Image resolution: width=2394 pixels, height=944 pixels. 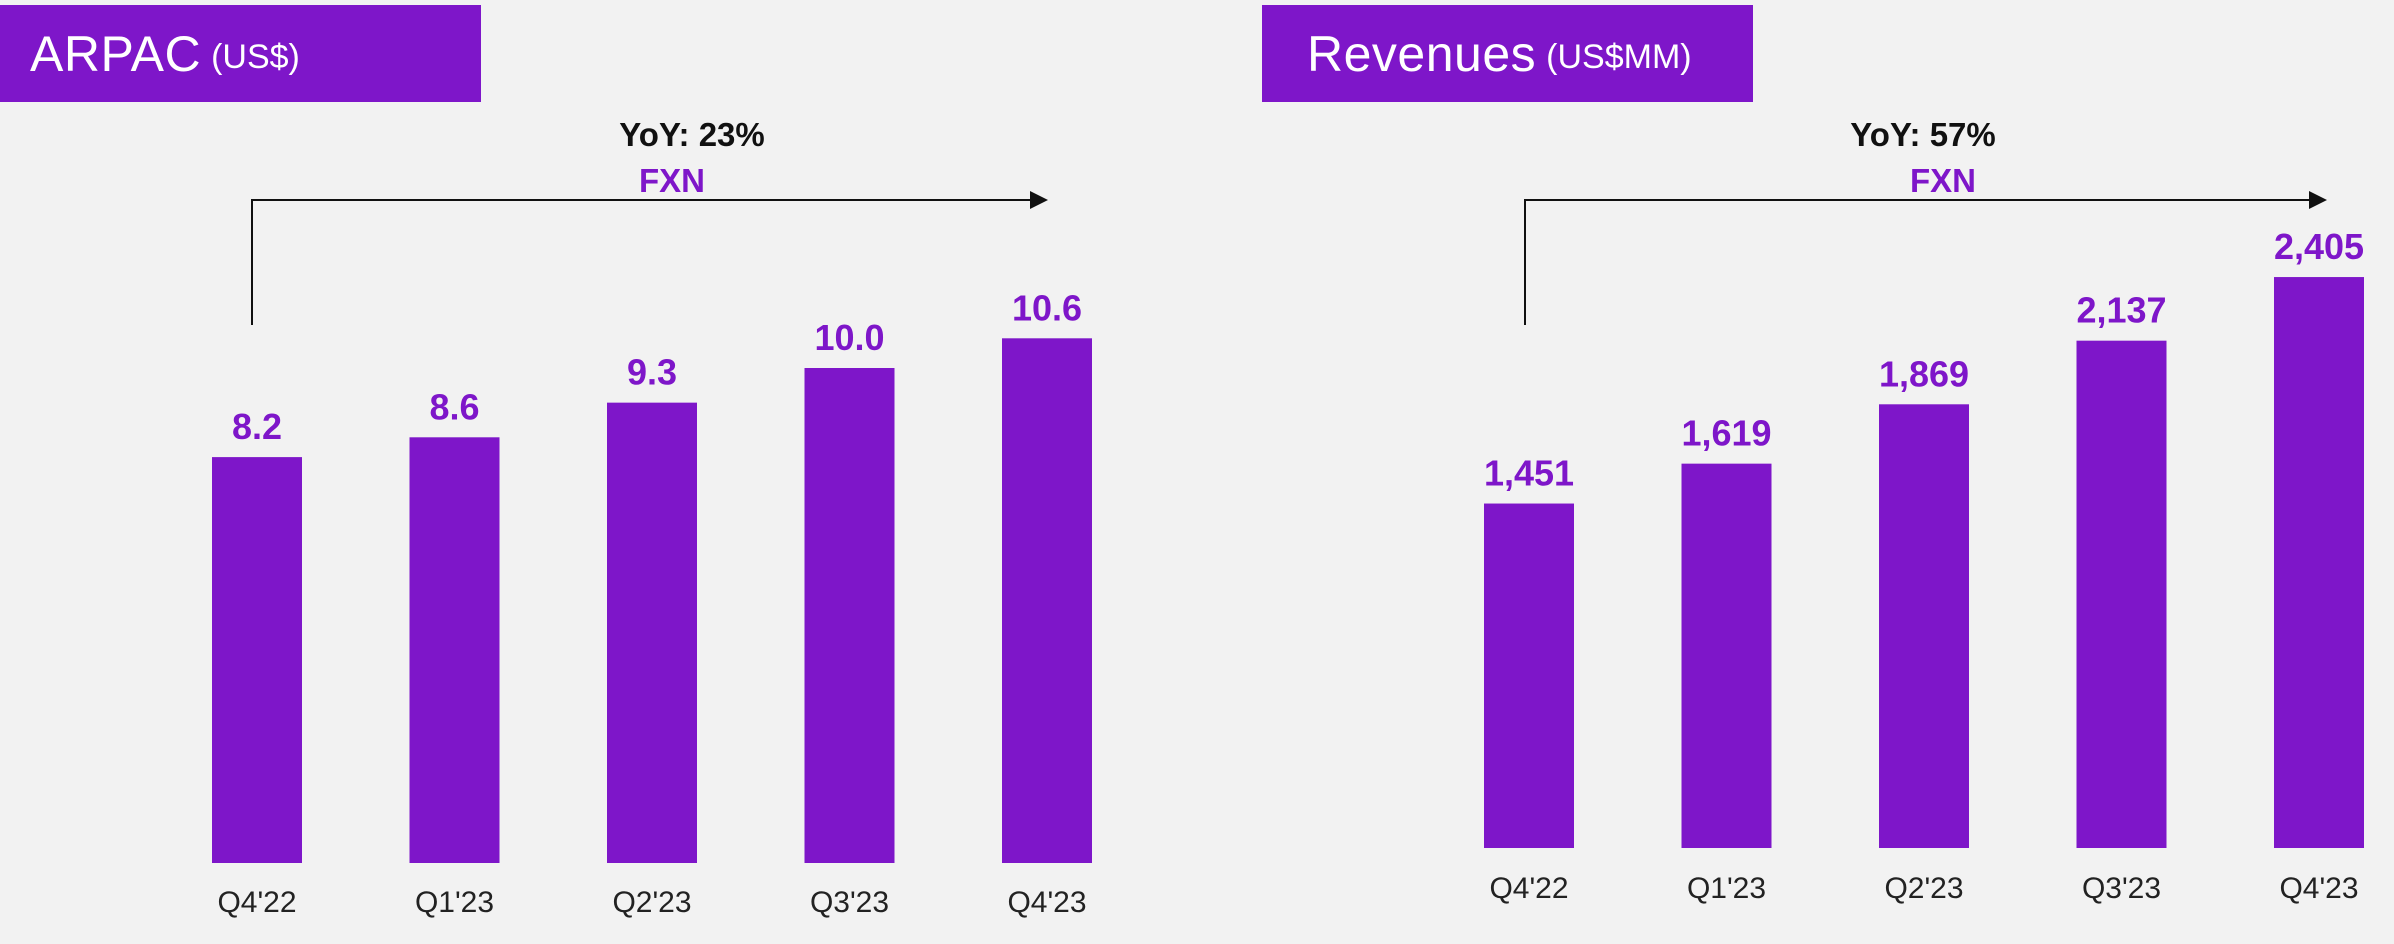 I want to click on value-label-0: 1,451, so click(x=1529, y=473).